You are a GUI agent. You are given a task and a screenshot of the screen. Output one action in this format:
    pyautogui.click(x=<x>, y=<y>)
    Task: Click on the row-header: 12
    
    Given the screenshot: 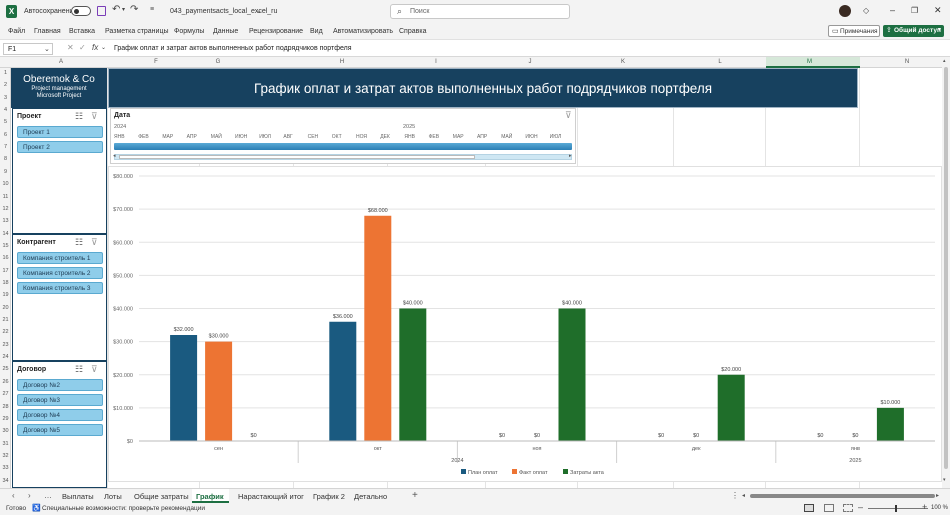 What is the action you would take?
    pyautogui.click(x=5, y=208)
    